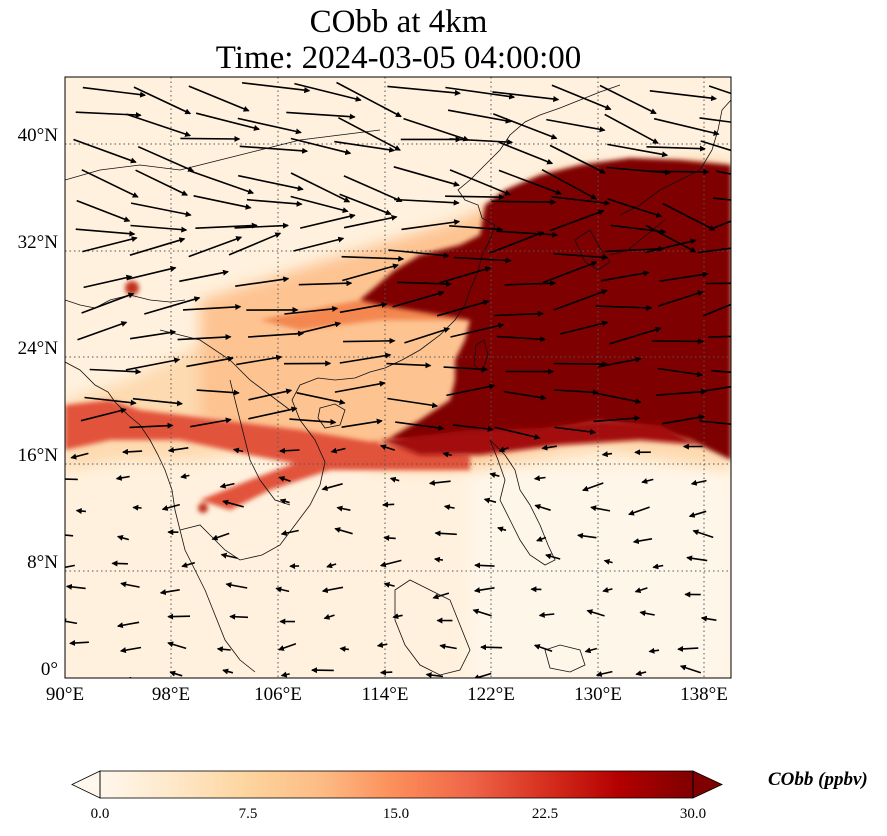  Describe the element at coordinates (37, 348) in the screenshot. I see `lat-tick-24n: 24°N` at that location.